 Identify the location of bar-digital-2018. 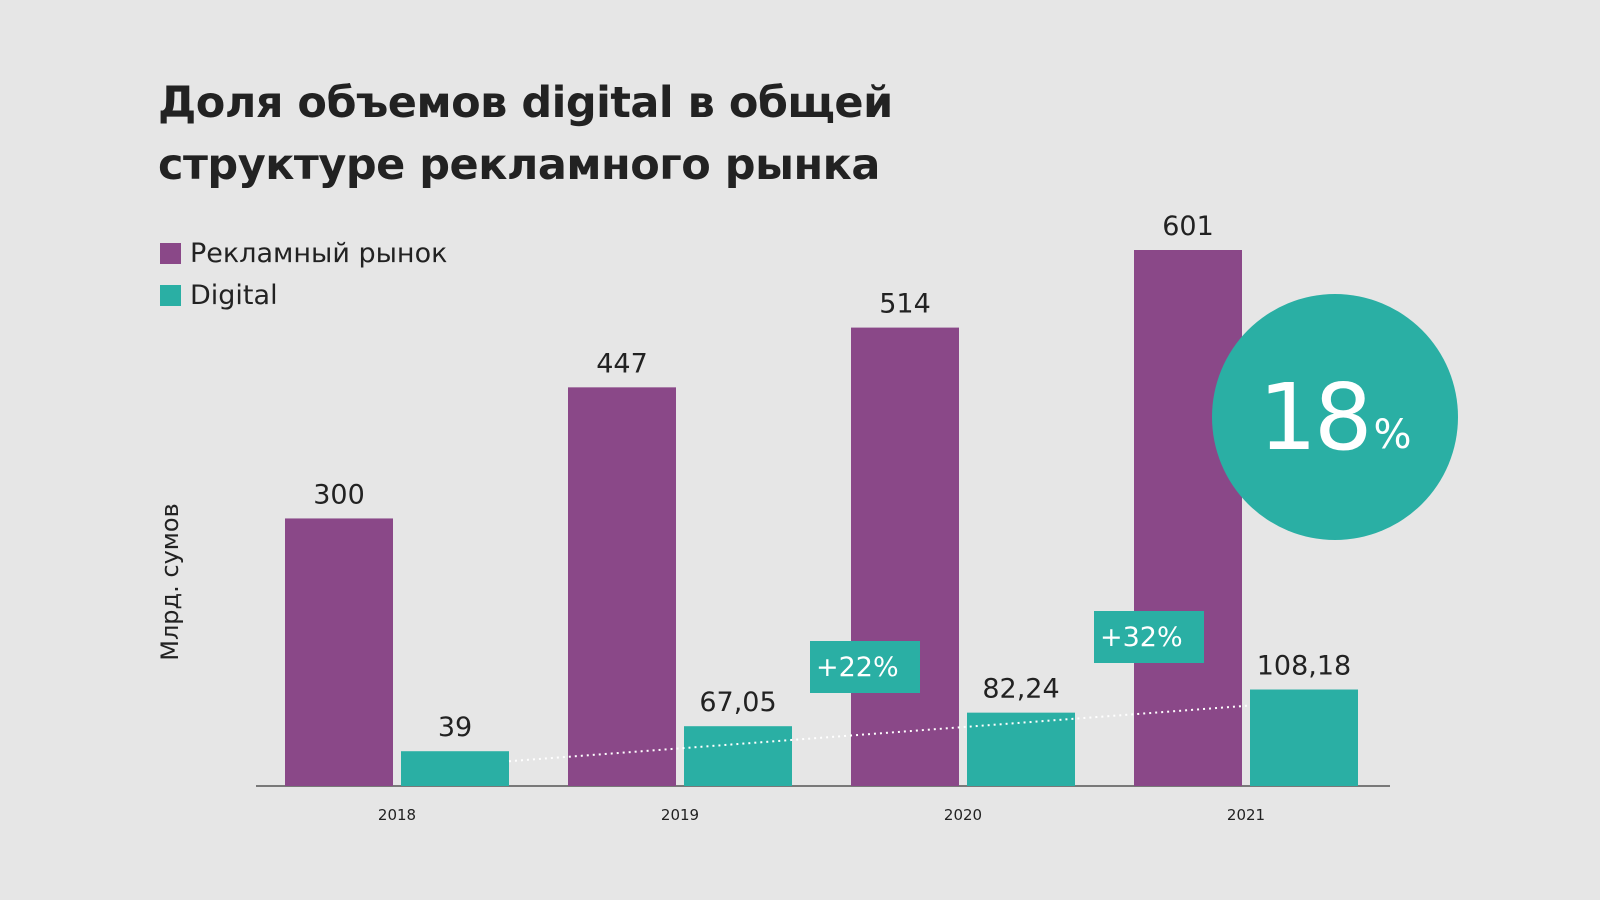
(455, 768).